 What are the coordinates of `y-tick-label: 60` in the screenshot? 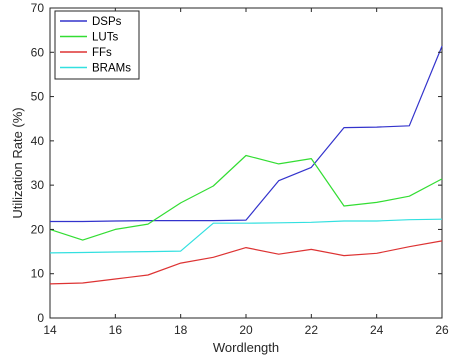 It's located at (38, 52).